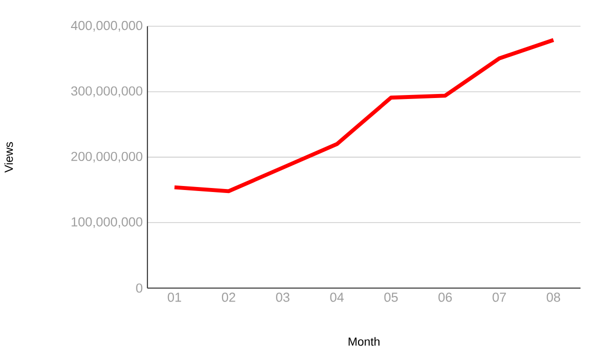 The image size is (600, 361). What do you see at coordinates (499, 297) in the screenshot?
I see `x-tick-label: 07` at bounding box center [499, 297].